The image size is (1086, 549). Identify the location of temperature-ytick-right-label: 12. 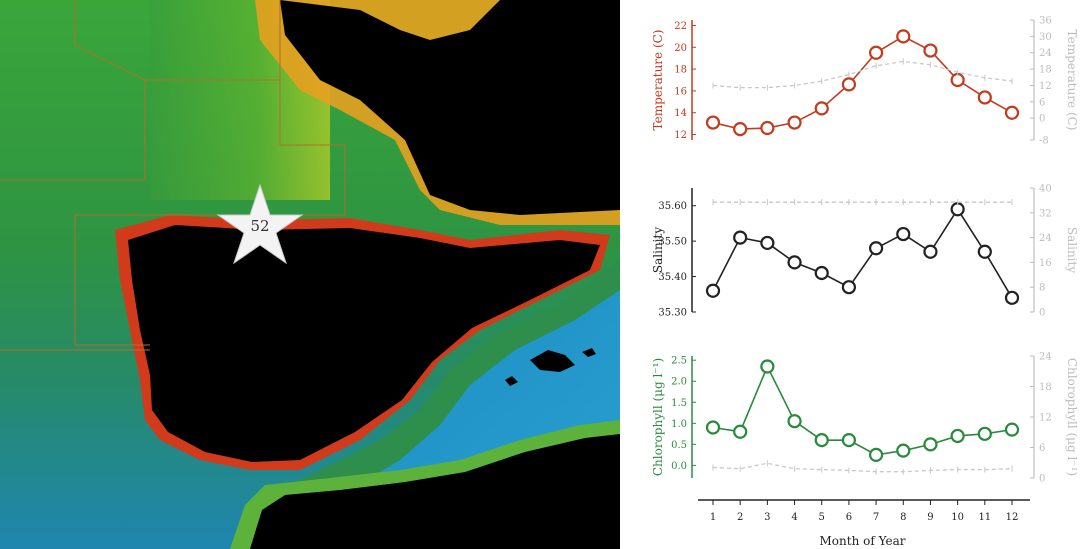
(1045, 86).